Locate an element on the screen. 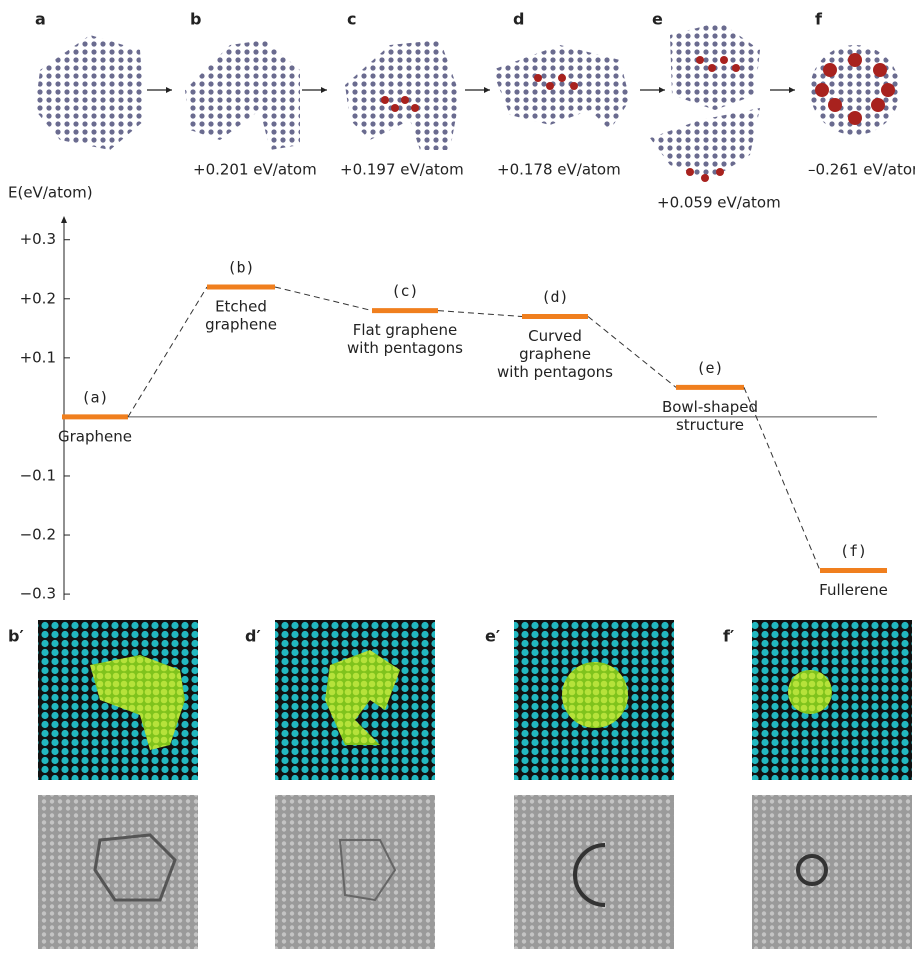 The width and height of the screenshot is (915, 953). panel-letter: d is located at coordinates (518, 19).